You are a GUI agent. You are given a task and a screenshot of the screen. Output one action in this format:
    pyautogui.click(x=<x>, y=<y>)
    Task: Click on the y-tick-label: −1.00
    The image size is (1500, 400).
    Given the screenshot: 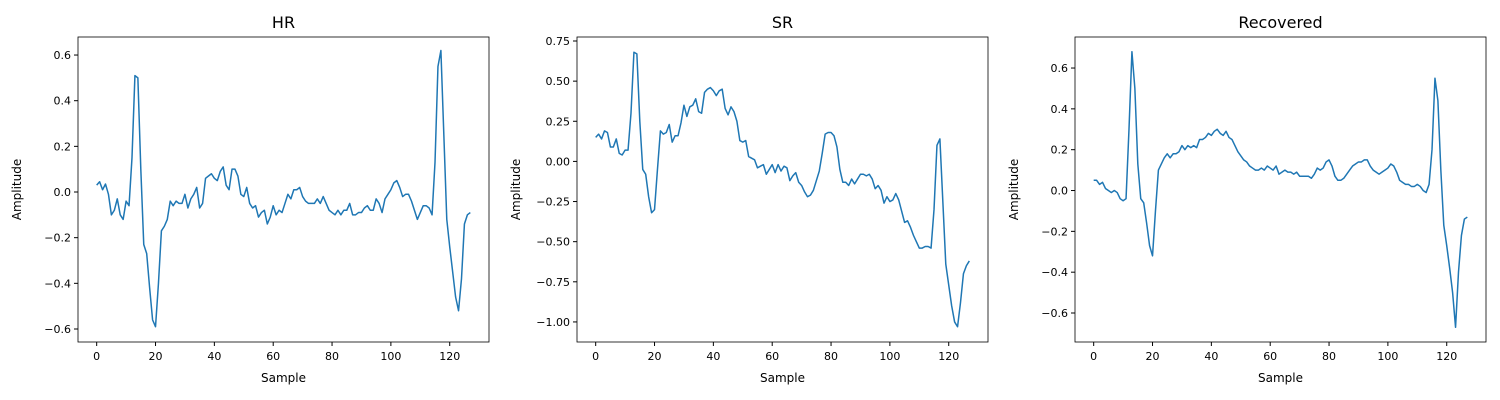 What is the action you would take?
    pyautogui.click(x=553, y=322)
    